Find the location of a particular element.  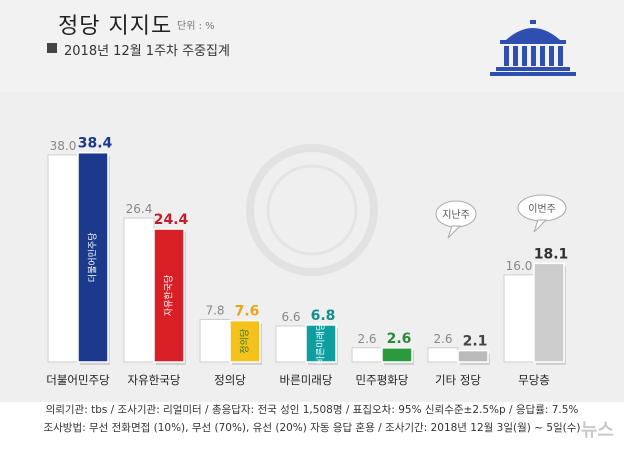

category-label: 무당층 is located at coordinates (534, 380).